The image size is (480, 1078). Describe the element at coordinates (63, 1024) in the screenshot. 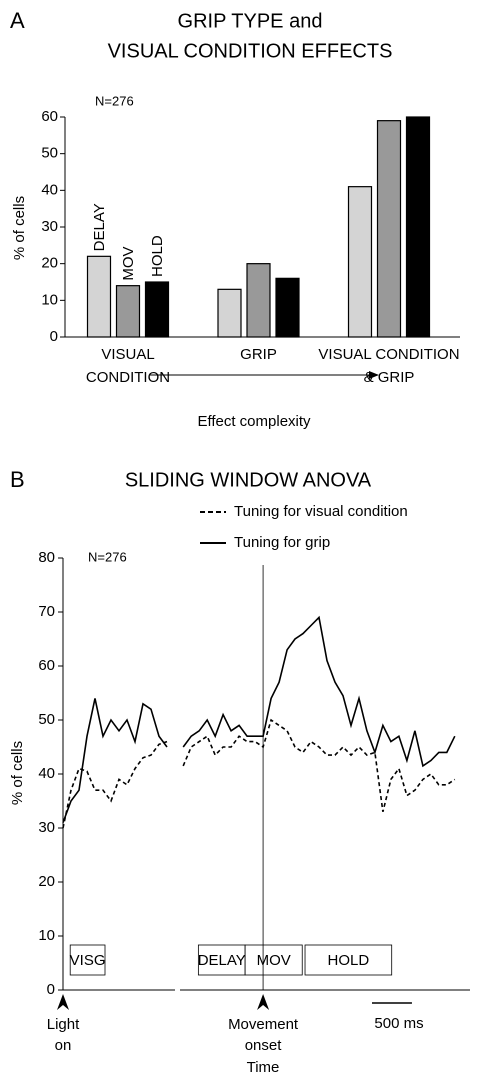

I see `event-label: Light` at that location.